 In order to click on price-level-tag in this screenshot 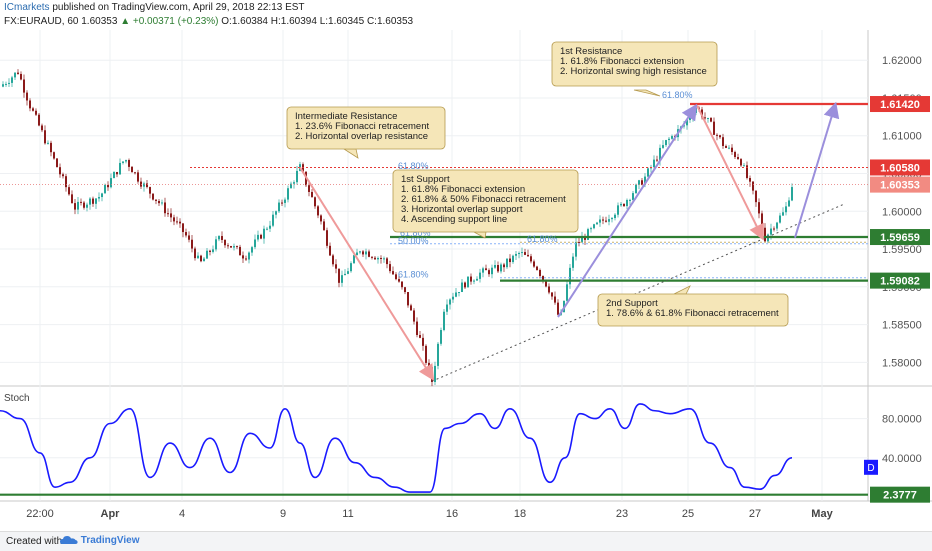, I will do `click(900, 167)`.